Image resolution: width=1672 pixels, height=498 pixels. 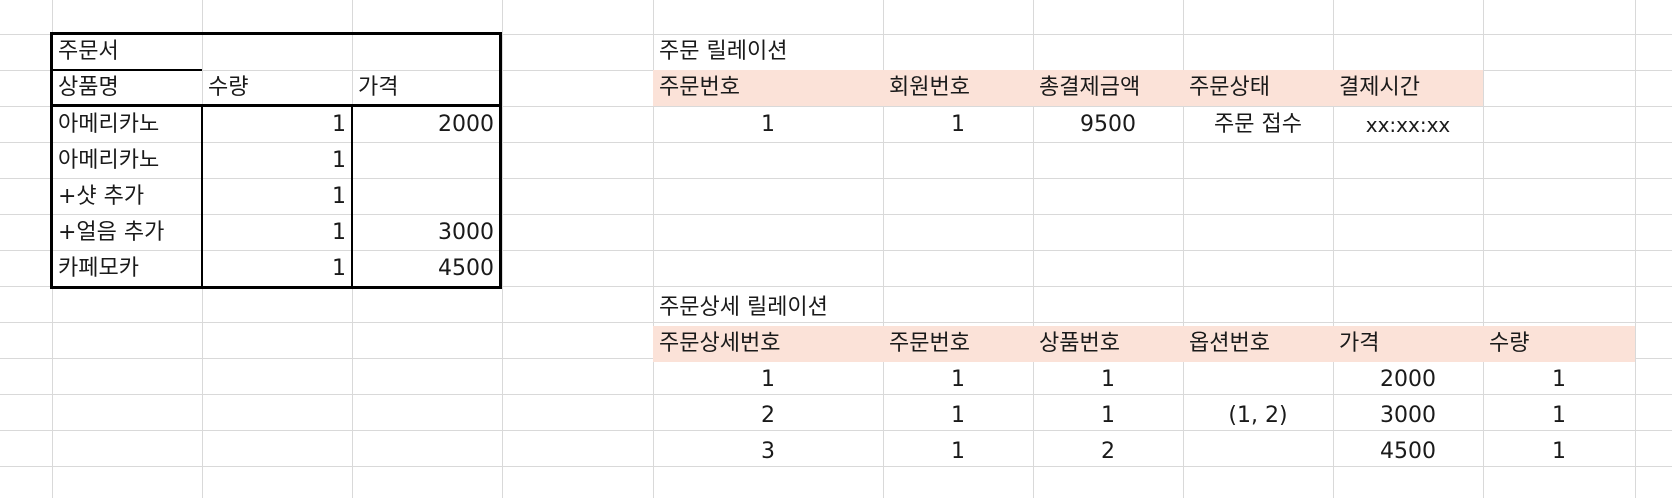 What do you see at coordinates (1359, 343) in the screenshot?
I see `order-detail-header-price: 가격` at bounding box center [1359, 343].